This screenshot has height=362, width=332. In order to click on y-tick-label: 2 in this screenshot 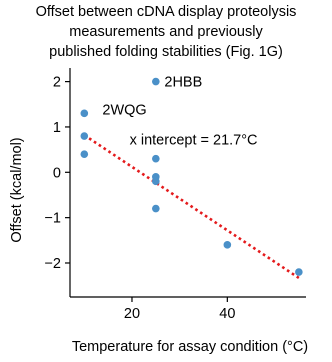, I will do `click(57, 83)`.